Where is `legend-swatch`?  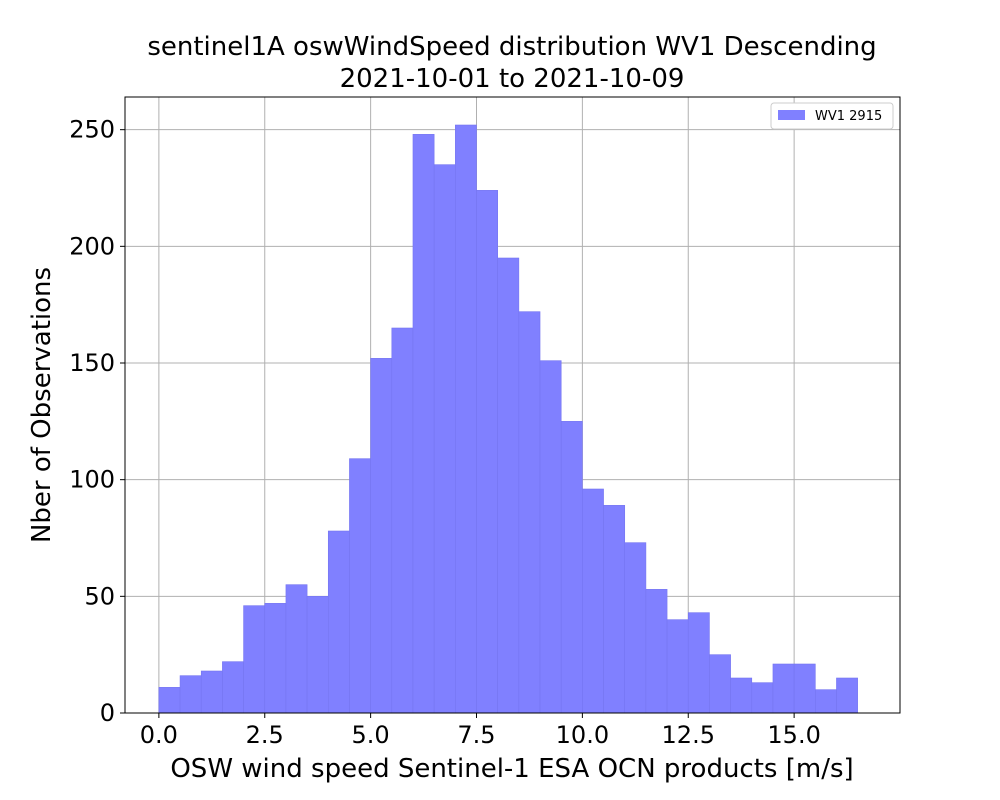 legend-swatch is located at coordinates (791, 115).